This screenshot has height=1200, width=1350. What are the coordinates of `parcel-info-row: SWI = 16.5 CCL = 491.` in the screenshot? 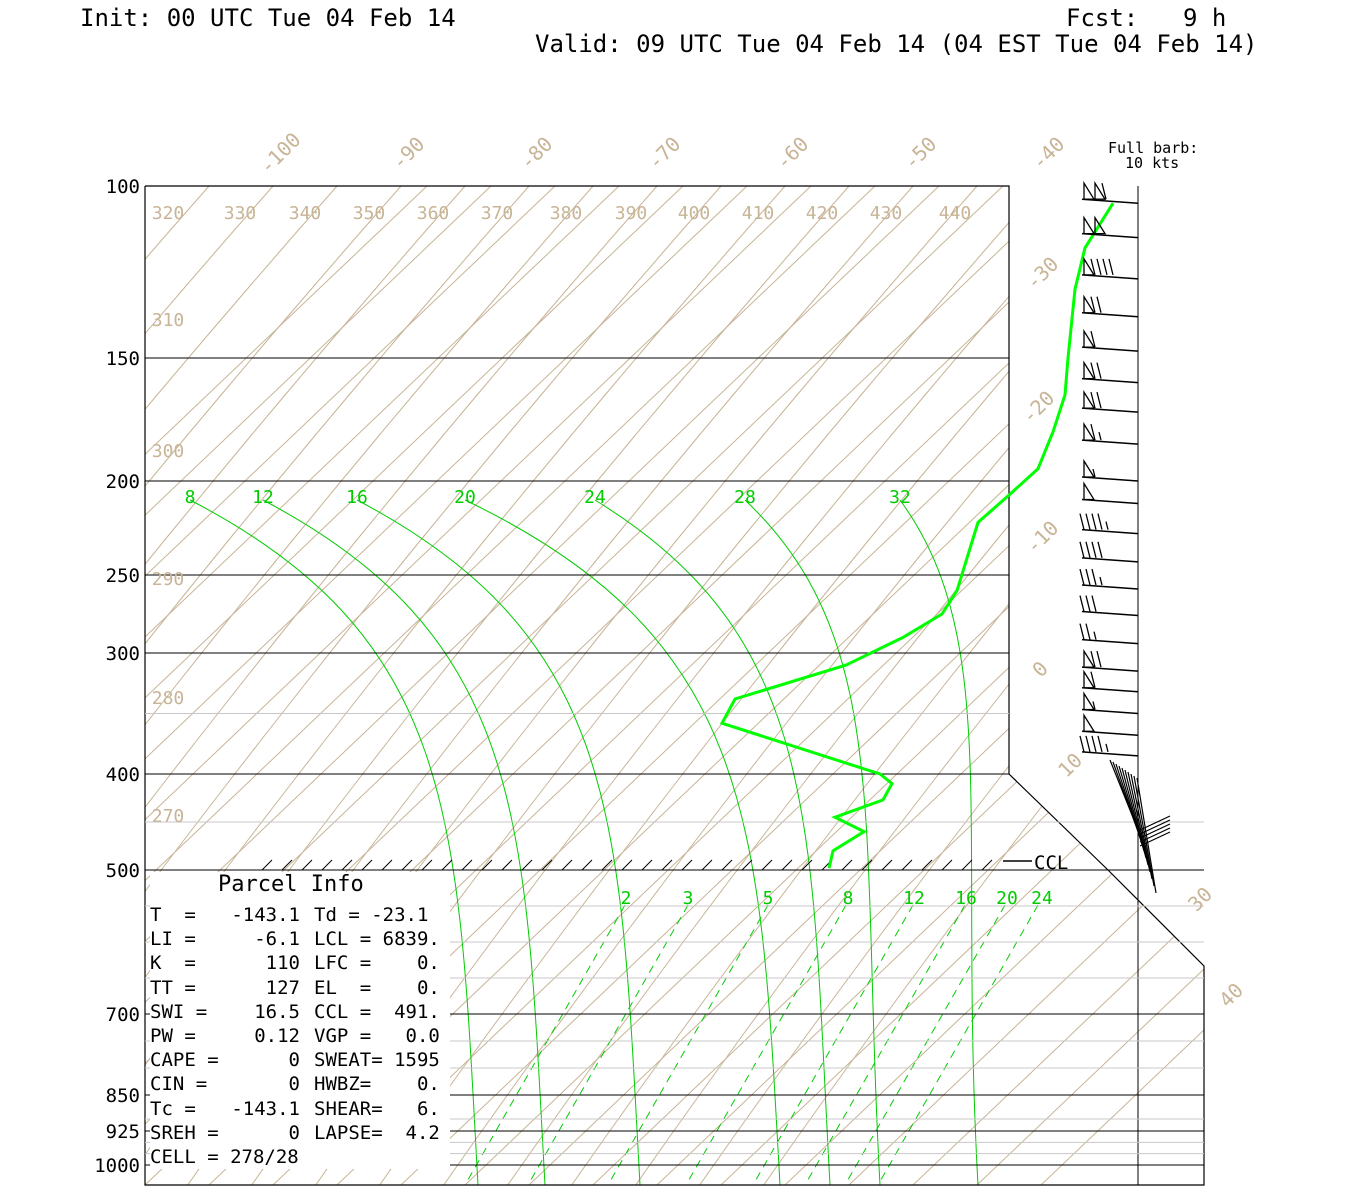 It's located at (300, 1012).